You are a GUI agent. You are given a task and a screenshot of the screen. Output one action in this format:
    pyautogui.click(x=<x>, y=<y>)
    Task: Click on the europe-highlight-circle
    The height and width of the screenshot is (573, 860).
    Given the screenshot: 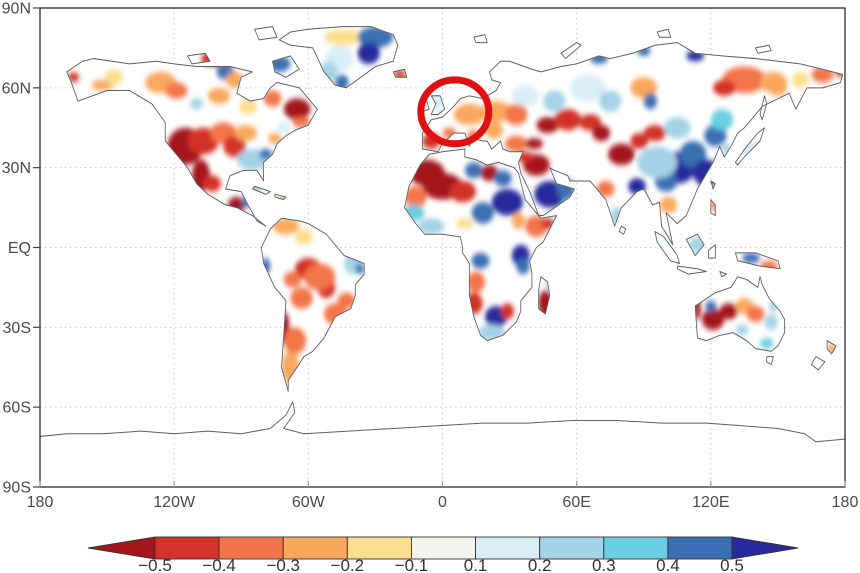 What is the action you would take?
    pyautogui.click(x=455, y=112)
    